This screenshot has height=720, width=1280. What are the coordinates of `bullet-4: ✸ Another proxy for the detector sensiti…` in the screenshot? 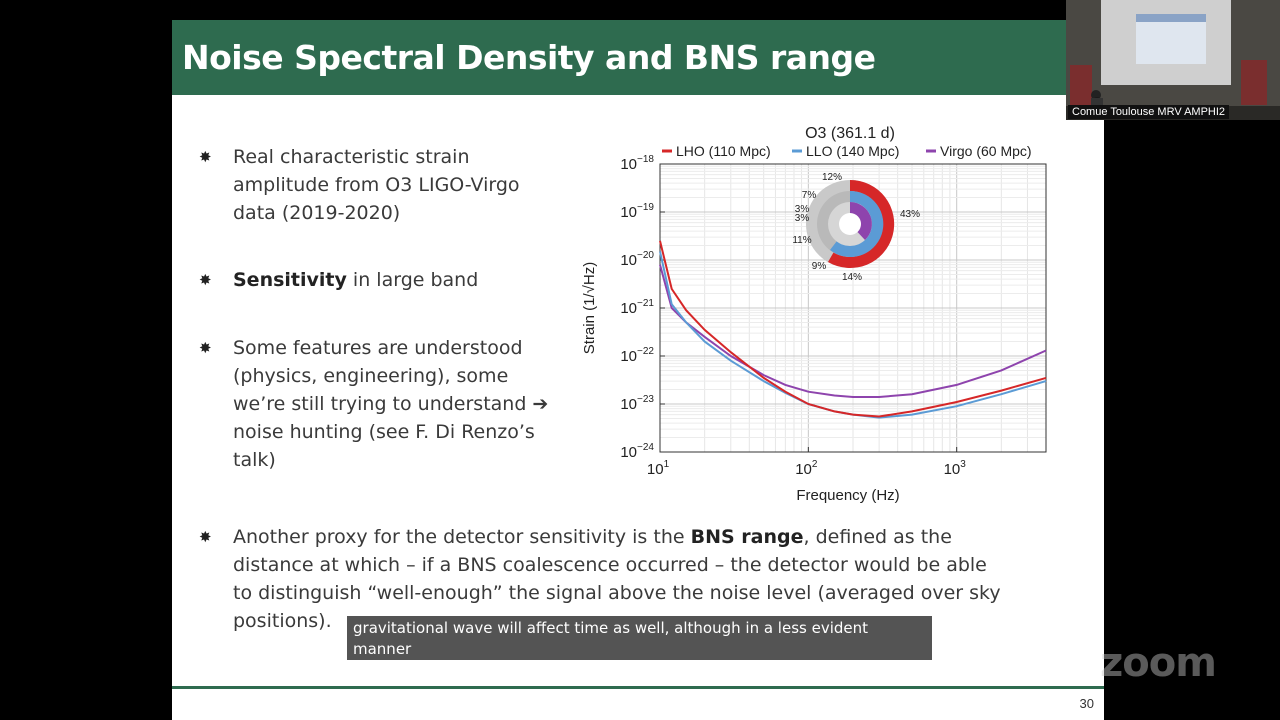 It's located at (616, 579).